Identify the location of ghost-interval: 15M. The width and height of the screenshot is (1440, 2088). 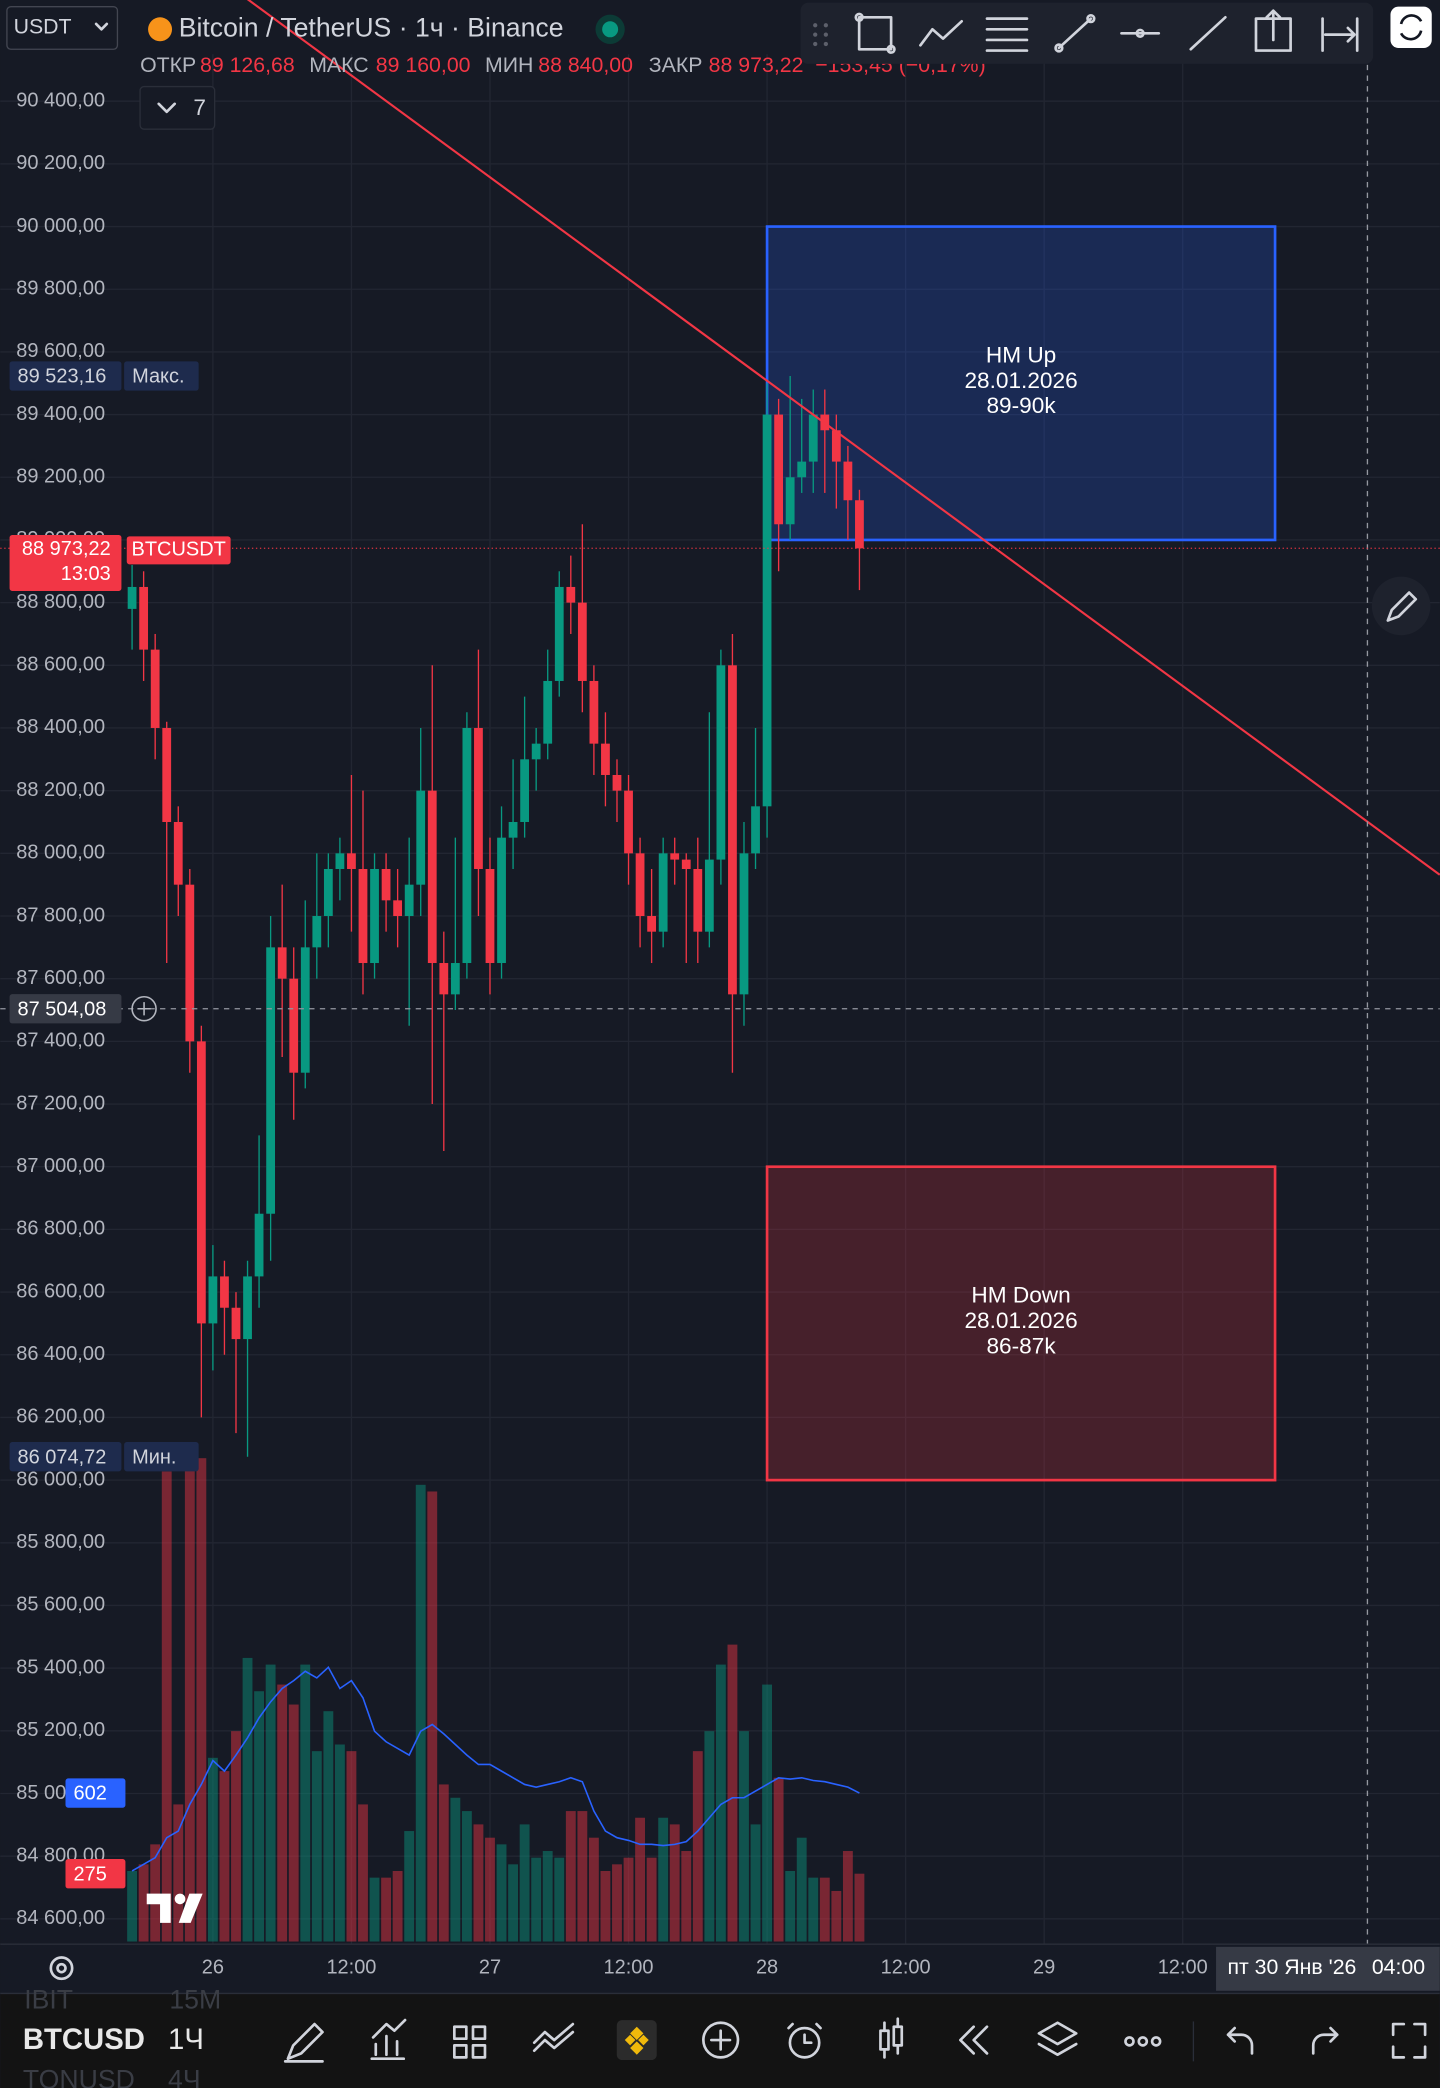
(195, 1999).